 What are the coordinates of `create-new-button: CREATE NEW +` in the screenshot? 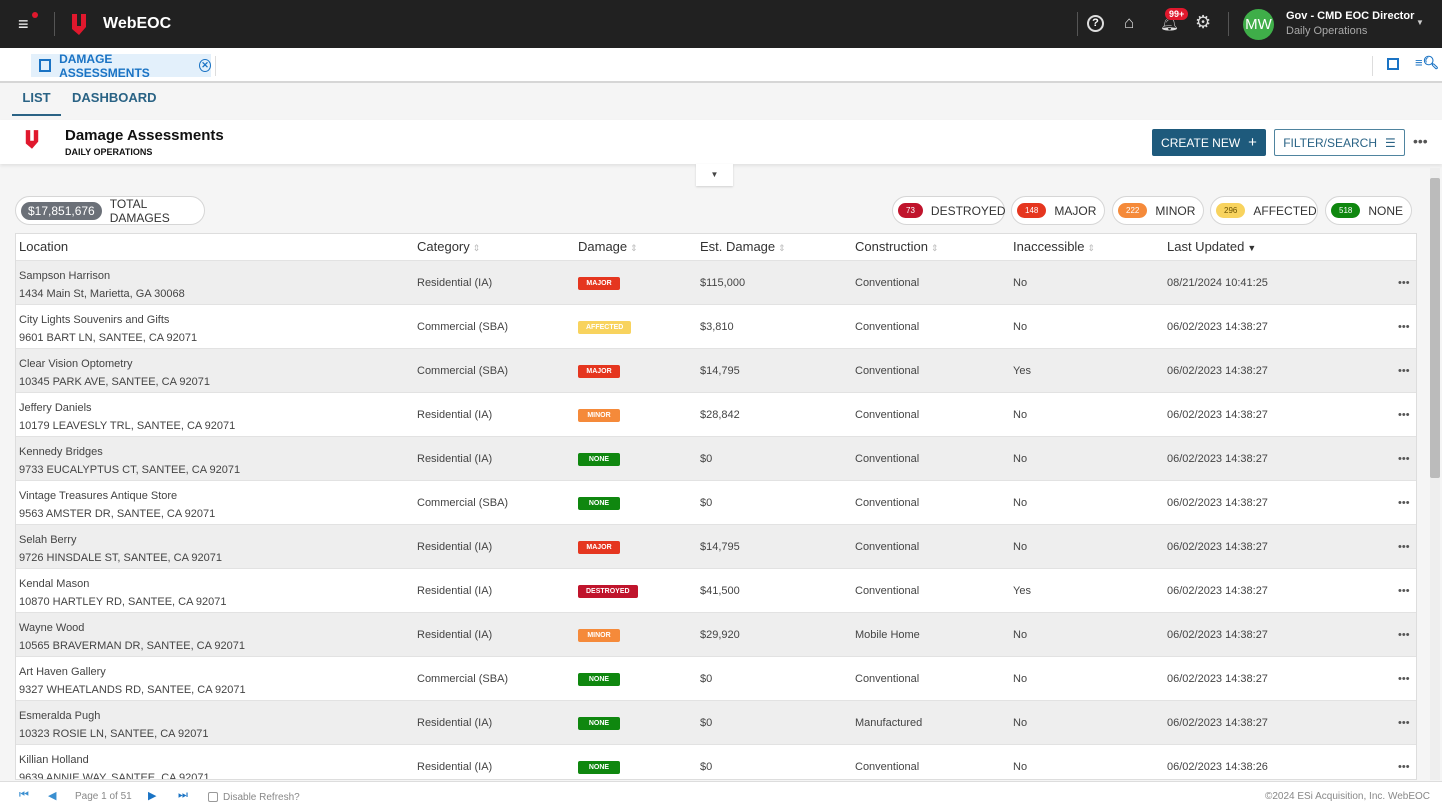 It's located at (1209, 142).